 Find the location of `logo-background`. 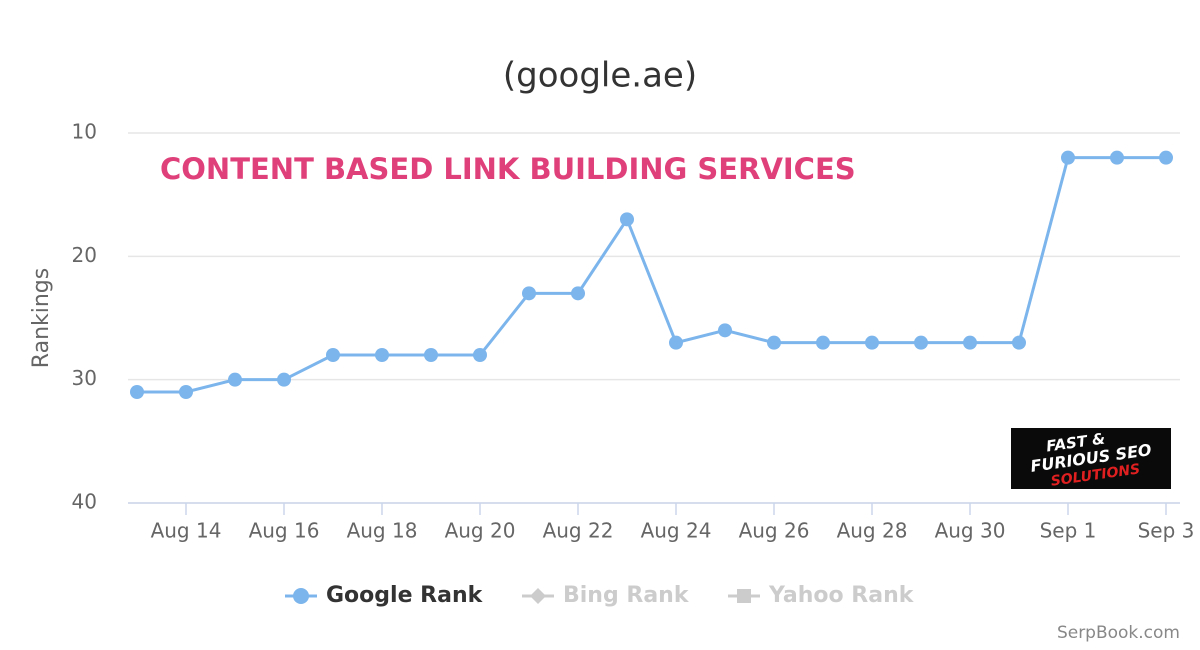

logo-background is located at coordinates (1091, 458).